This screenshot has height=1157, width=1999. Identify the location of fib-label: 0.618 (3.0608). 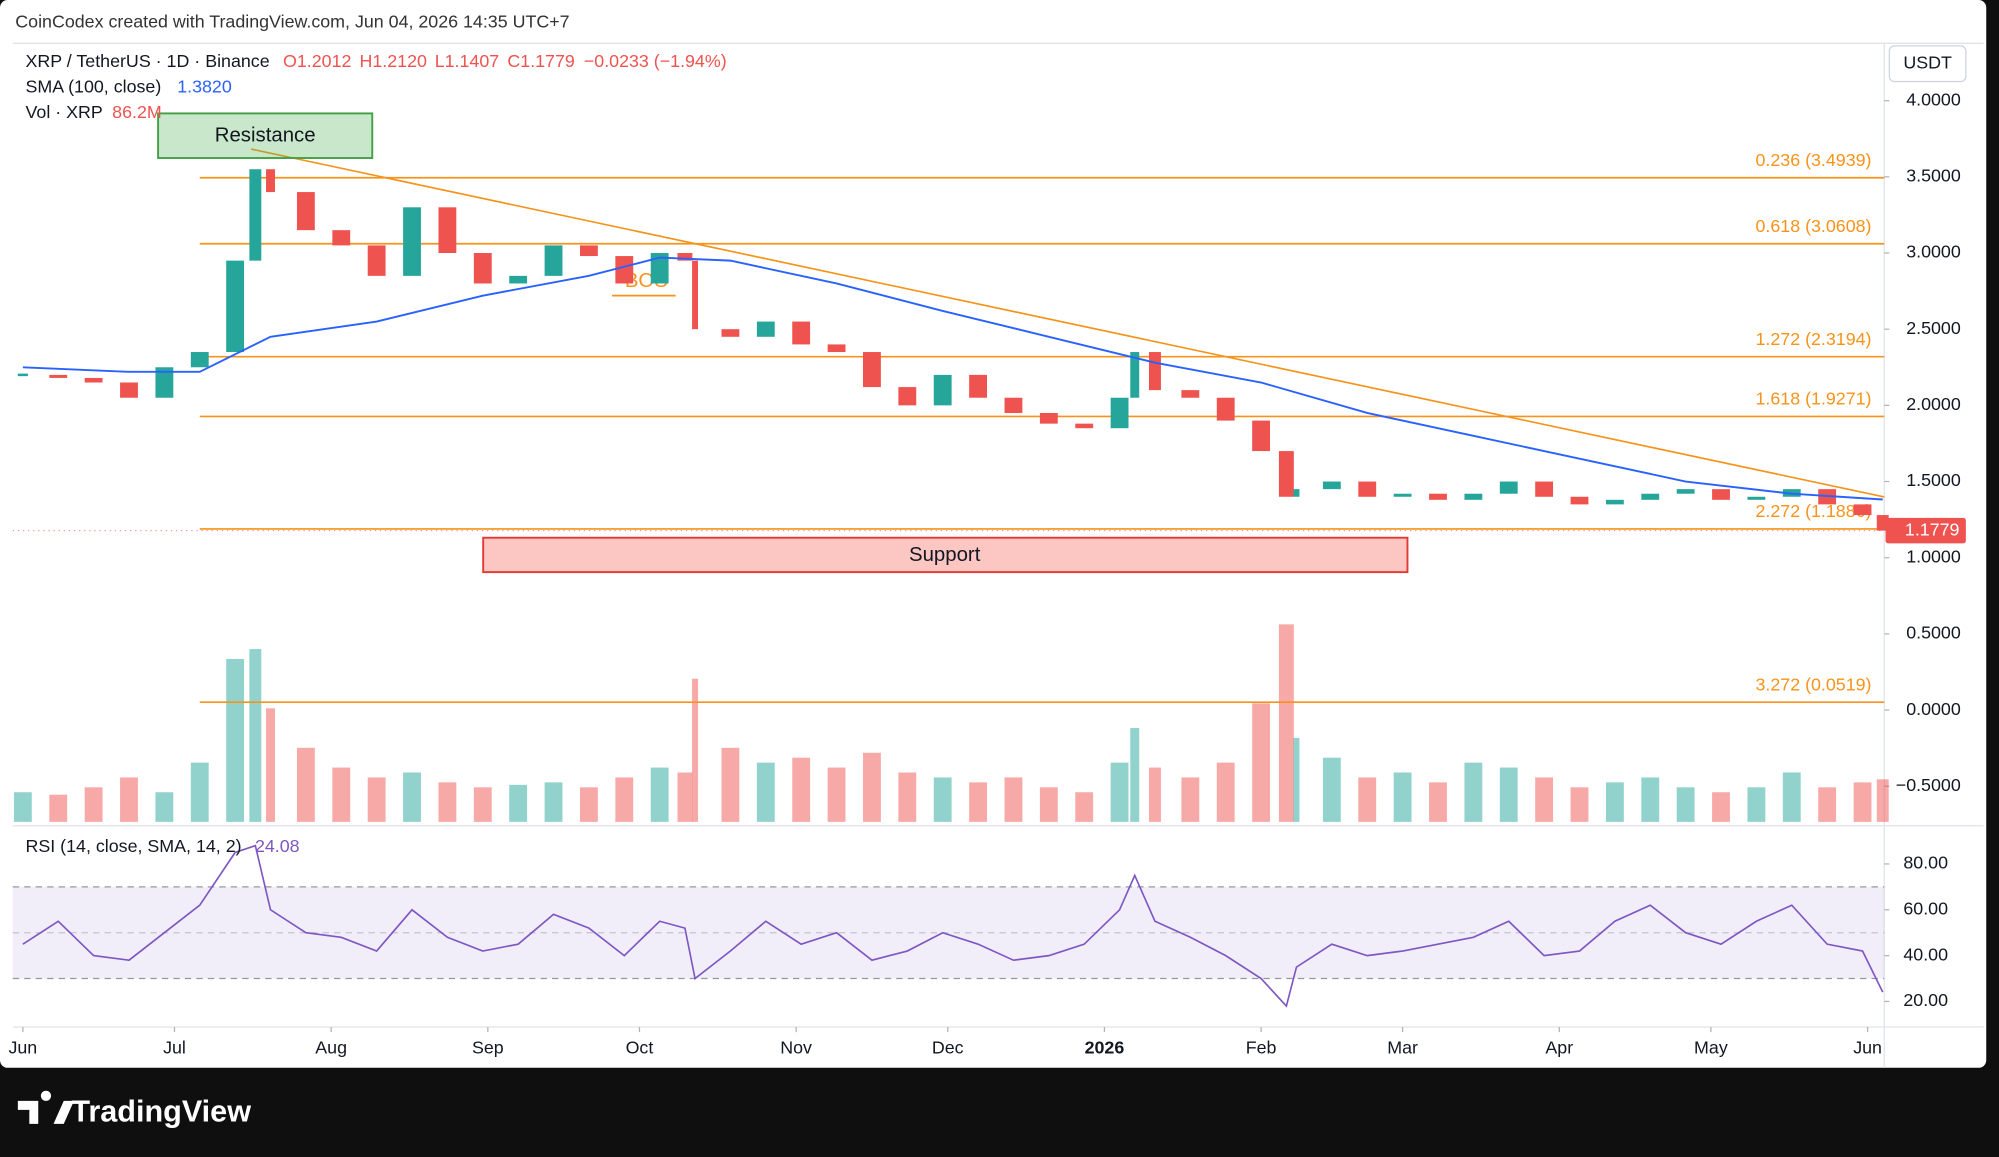
(1813, 226).